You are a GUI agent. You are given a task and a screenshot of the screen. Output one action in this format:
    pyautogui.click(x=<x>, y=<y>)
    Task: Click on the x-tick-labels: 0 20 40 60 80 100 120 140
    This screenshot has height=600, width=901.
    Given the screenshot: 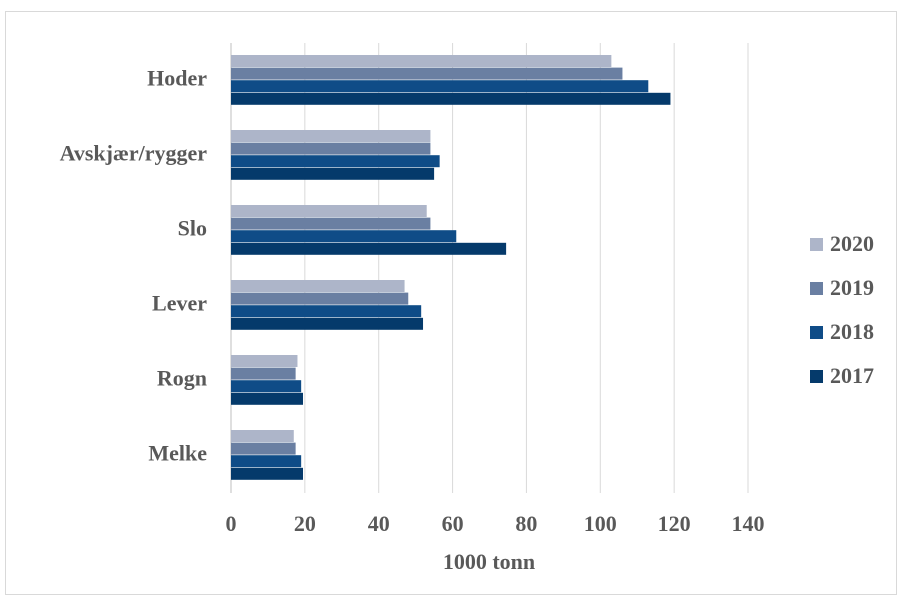 What is the action you would take?
    pyautogui.click(x=495, y=523)
    